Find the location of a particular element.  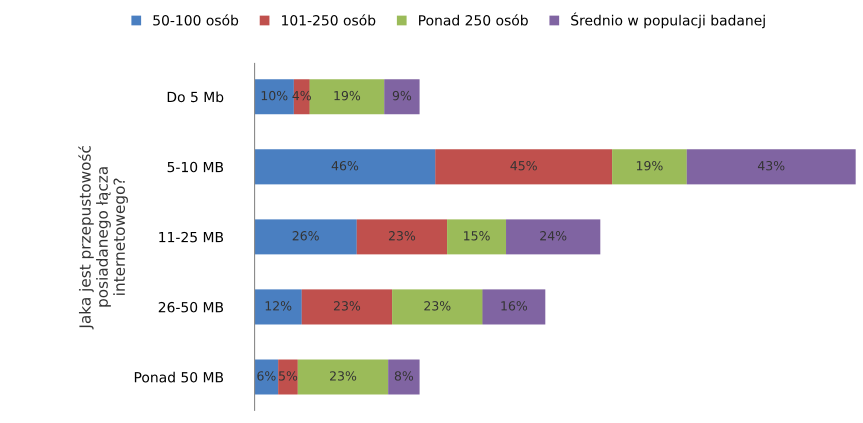

data-label: 43% is located at coordinates (771, 165).